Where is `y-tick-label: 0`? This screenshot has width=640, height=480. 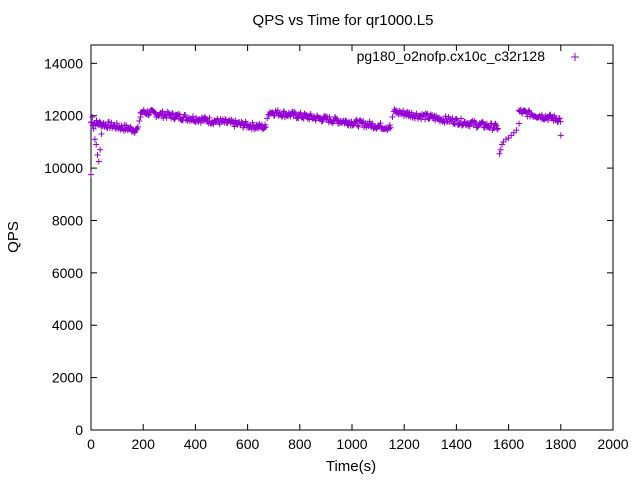 y-tick-label: 0 is located at coordinates (79, 430).